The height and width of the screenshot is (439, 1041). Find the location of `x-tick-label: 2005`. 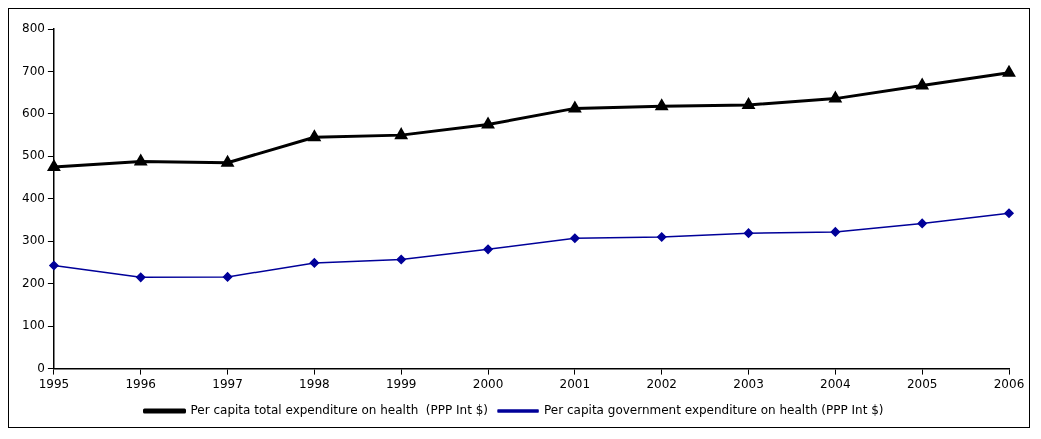

x-tick-label: 2005 is located at coordinates (922, 383).